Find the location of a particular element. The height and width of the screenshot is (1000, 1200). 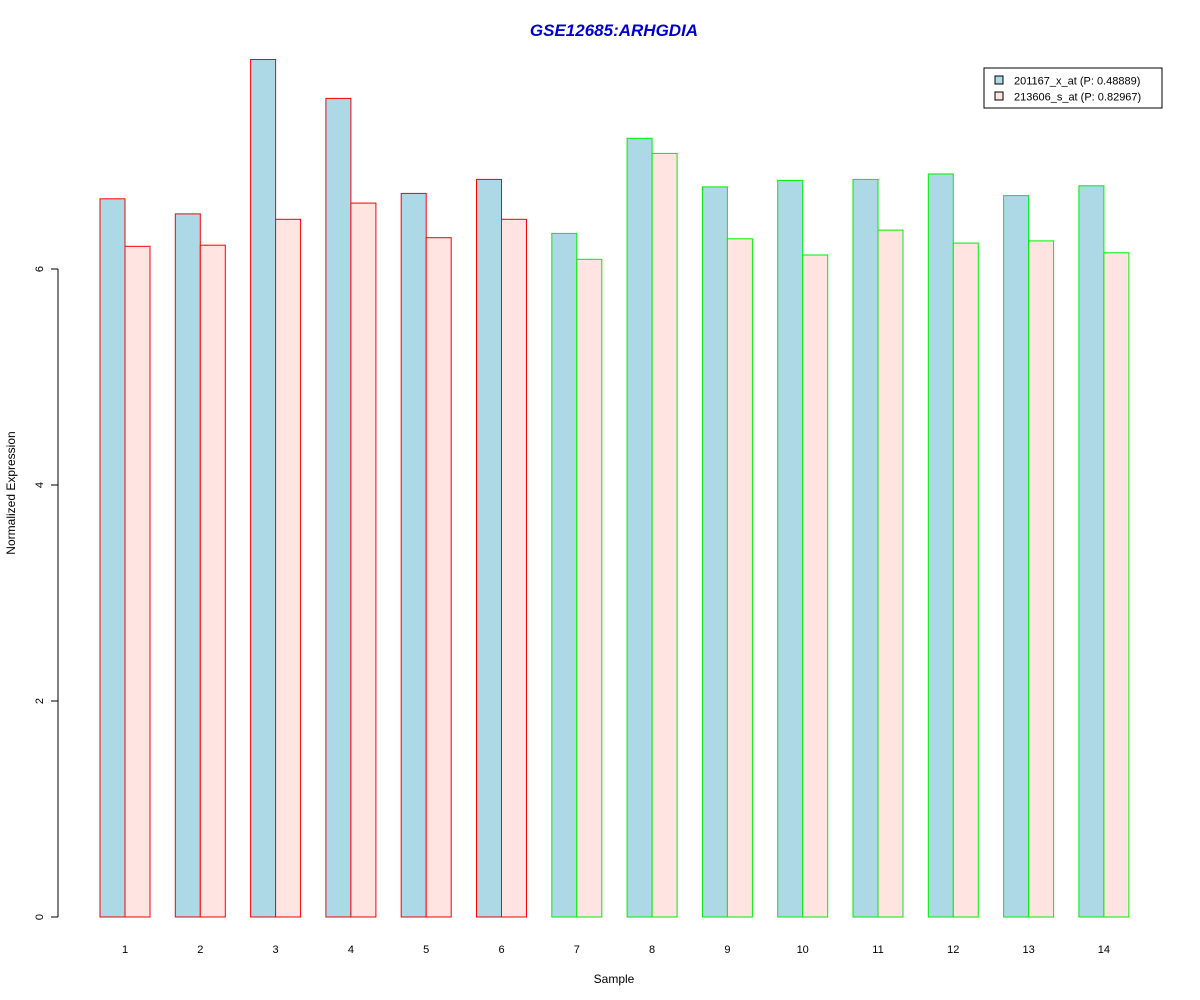

y-axis: 0 2 4 6 is located at coordinates (46, 593).